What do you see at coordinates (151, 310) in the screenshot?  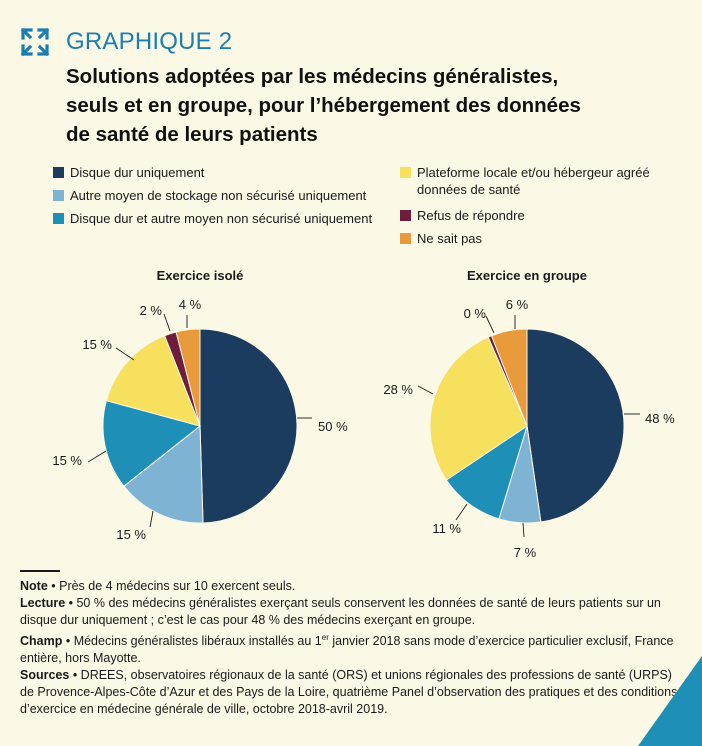 I see `pie-value-label: 2 %` at bounding box center [151, 310].